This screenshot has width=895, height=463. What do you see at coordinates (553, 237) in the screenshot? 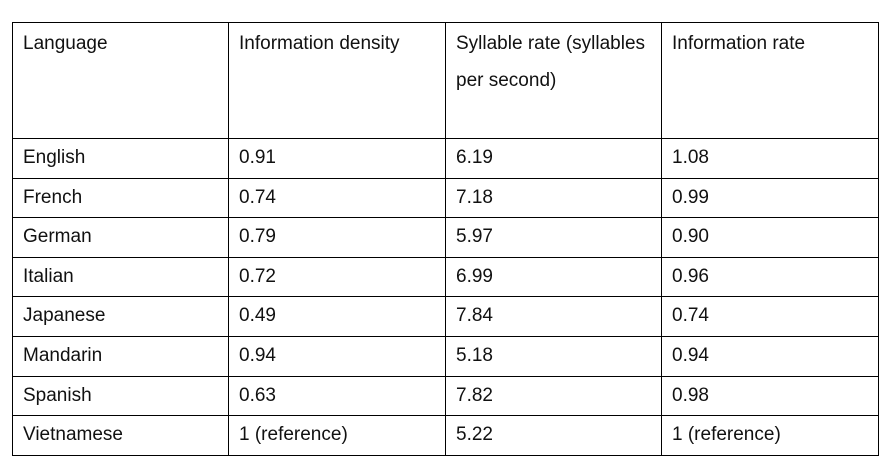
I see `cell-syllable-rate: 5.97` at bounding box center [553, 237].